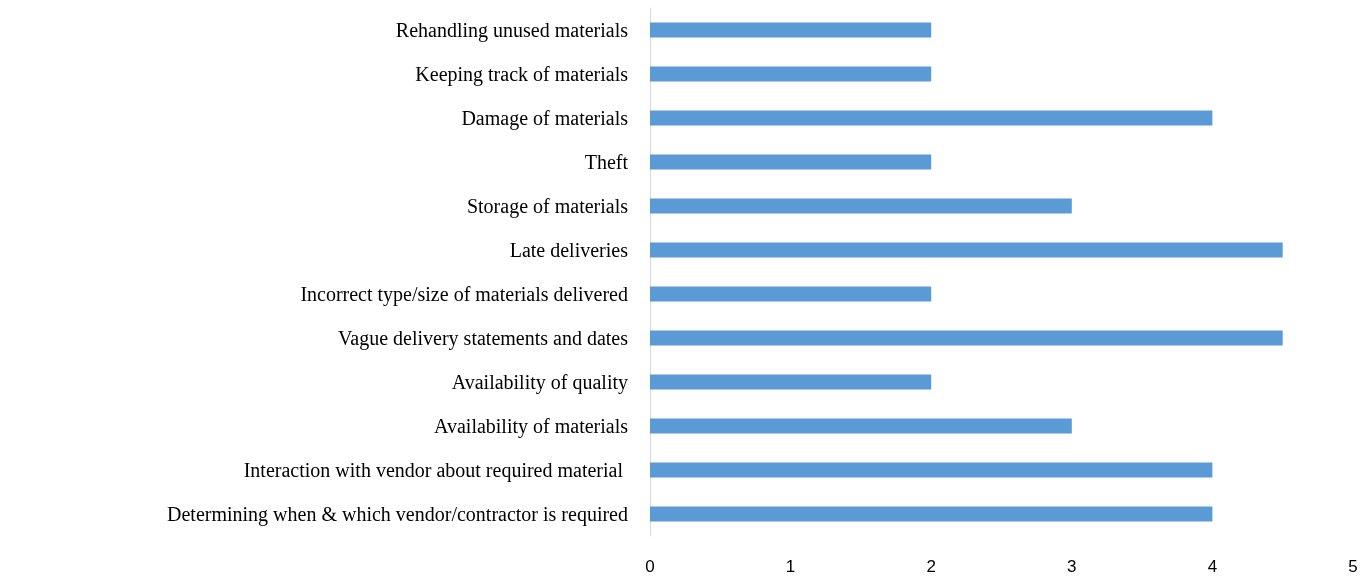 This screenshot has width=1368, height=576. Describe the element at coordinates (569, 250) in the screenshot. I see `y-tick-label: Late deliveries` at that location.